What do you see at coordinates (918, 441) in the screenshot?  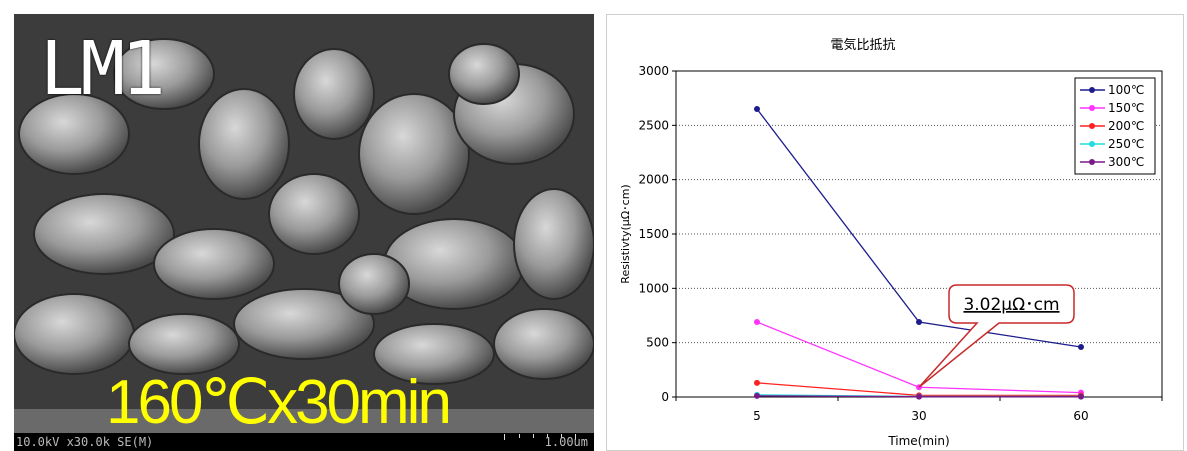 I see `x-axis-label: Time(min)` at bounding box center [918, 441].